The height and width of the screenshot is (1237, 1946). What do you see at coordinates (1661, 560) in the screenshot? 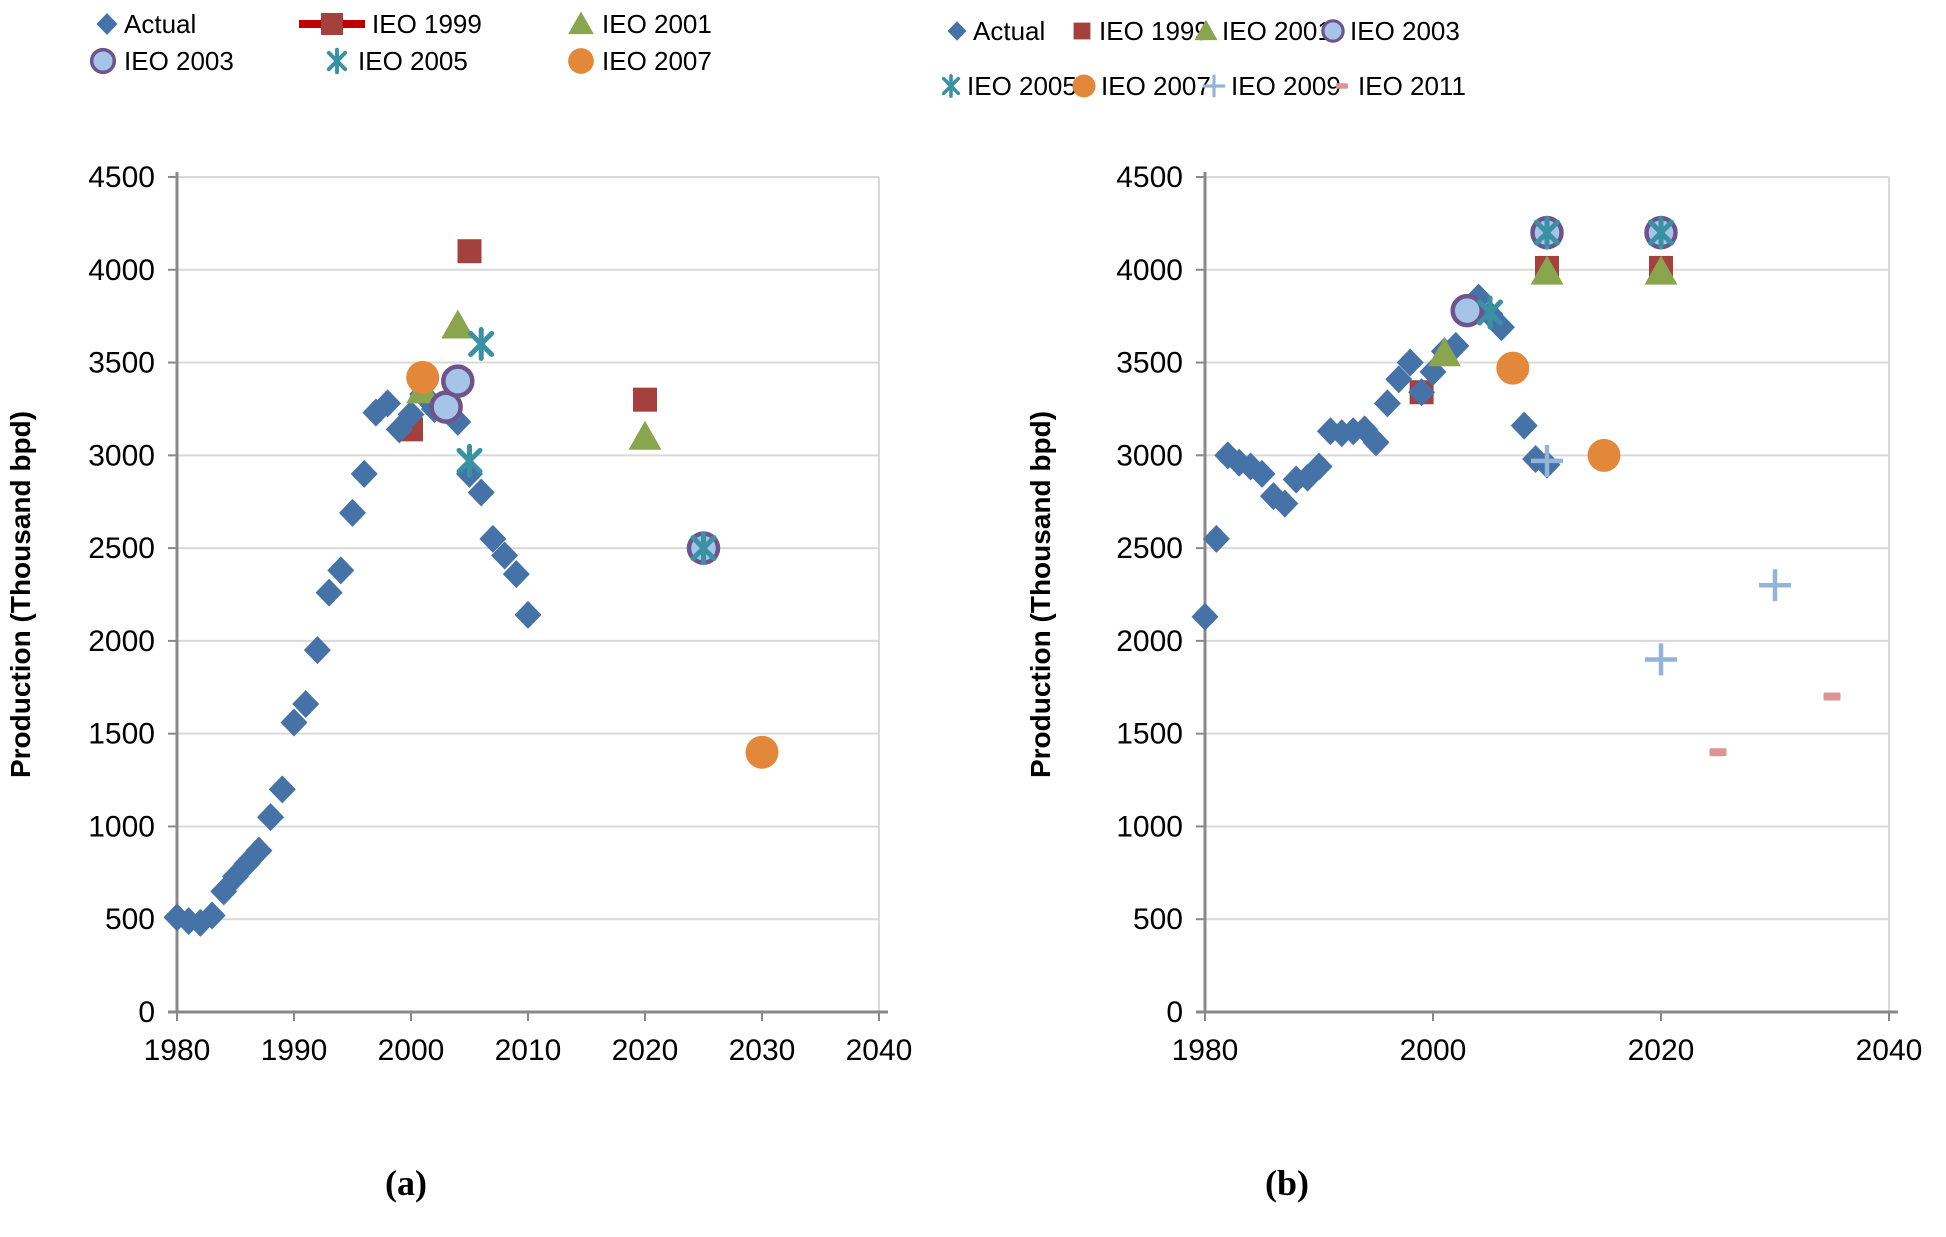
I see `series-b-ieo-2009` at bounding box center [1661, 560].